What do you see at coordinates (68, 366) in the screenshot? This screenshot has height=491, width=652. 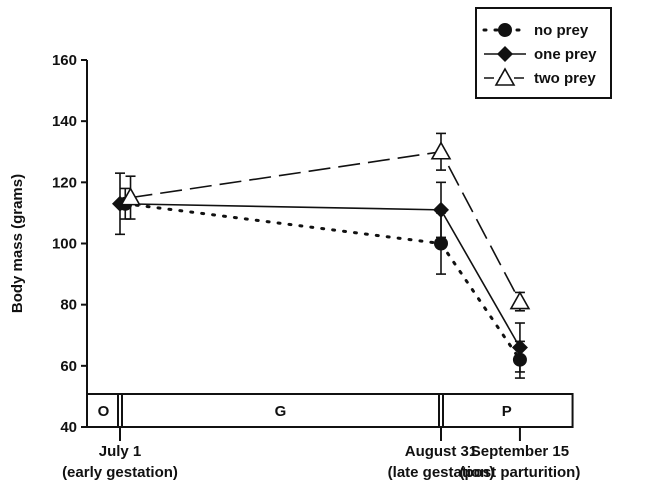 I see `y-tick-label: 60` at bounding box center [68, 366].